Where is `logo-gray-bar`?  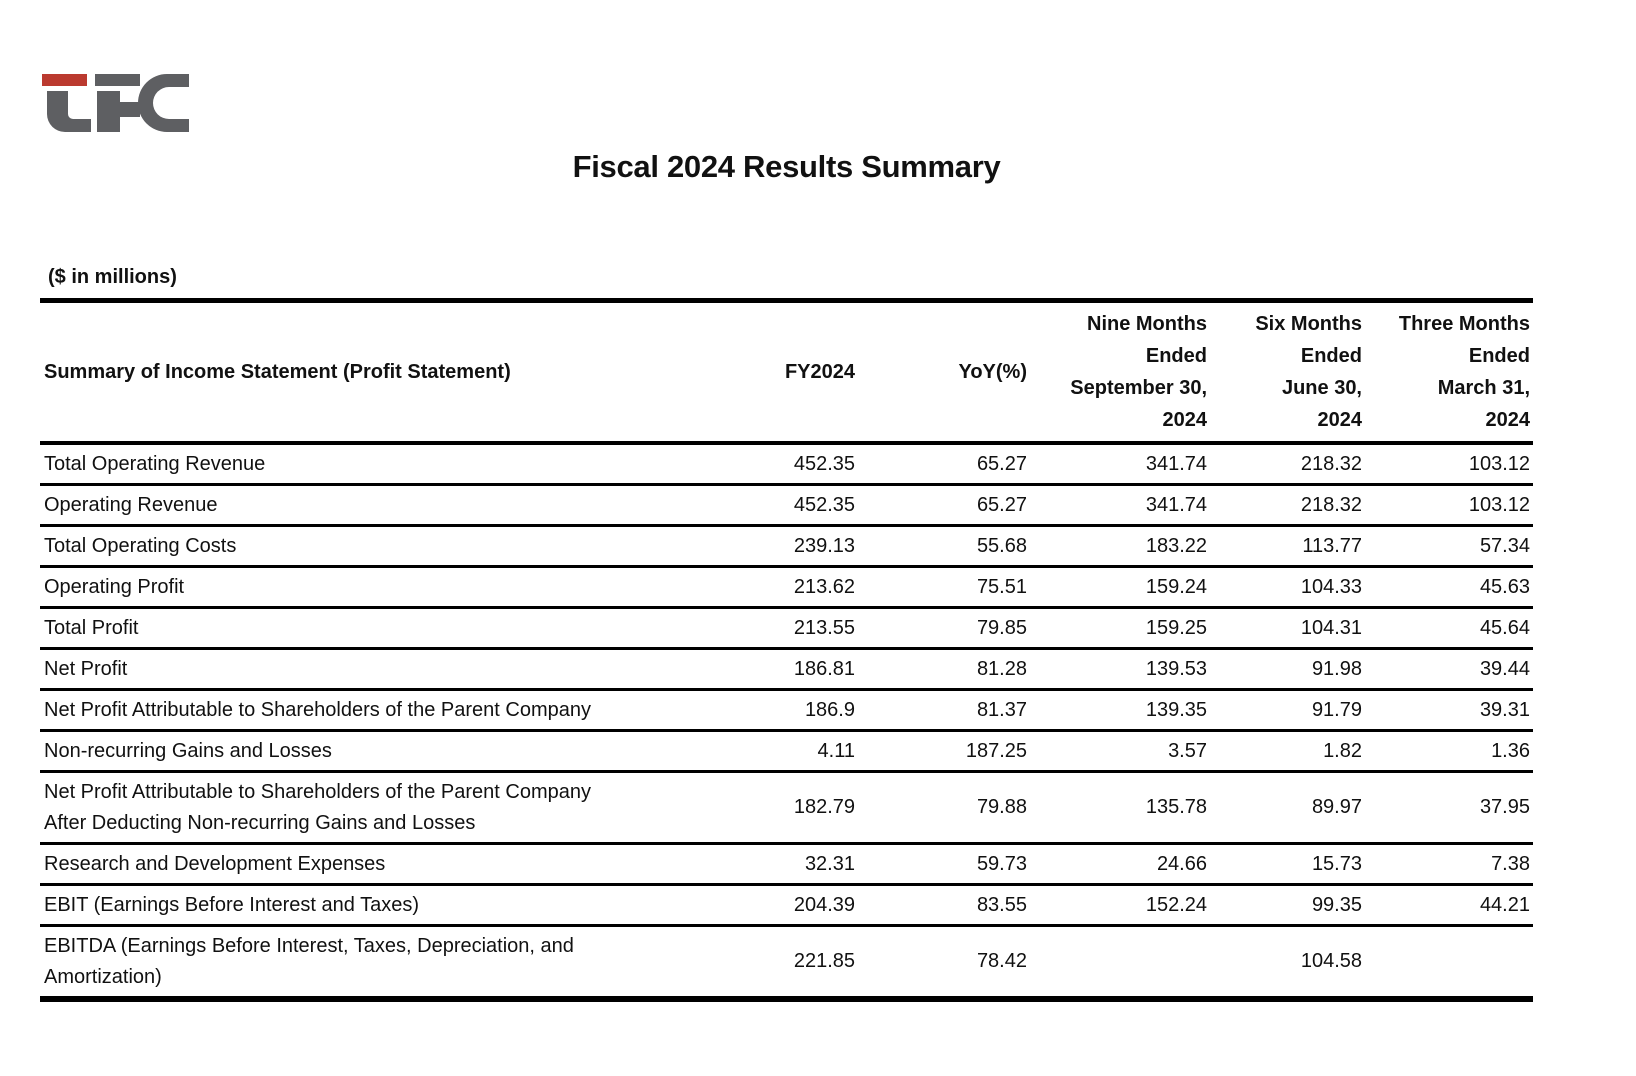
logo-gray-bar is located at coordinates (117, 80).